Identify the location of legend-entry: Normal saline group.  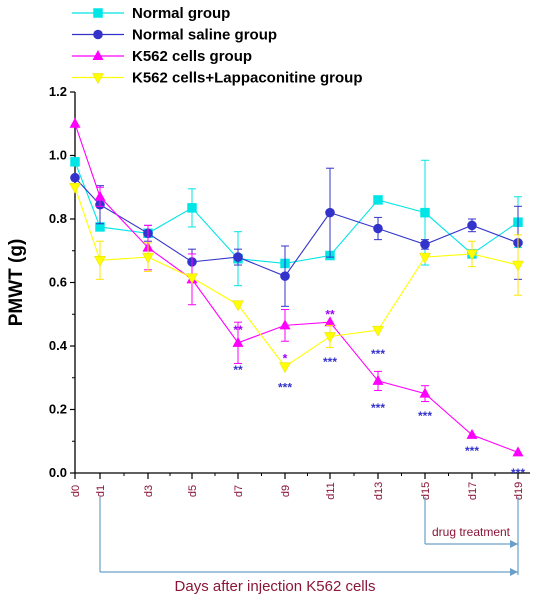
(204, 35).